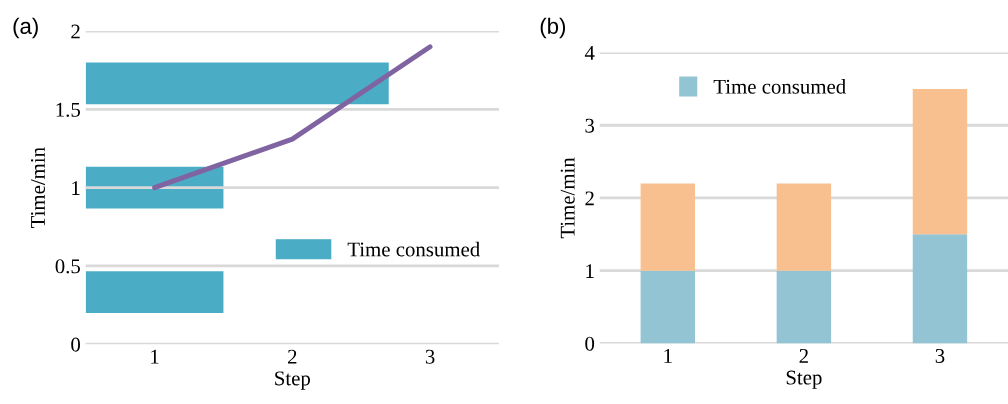 The height and width of the screenshot is (404, 1008). Describe the element at coordinates (68, 109) in the screenshot. I see `y-tick-label: 1.5` at that location.